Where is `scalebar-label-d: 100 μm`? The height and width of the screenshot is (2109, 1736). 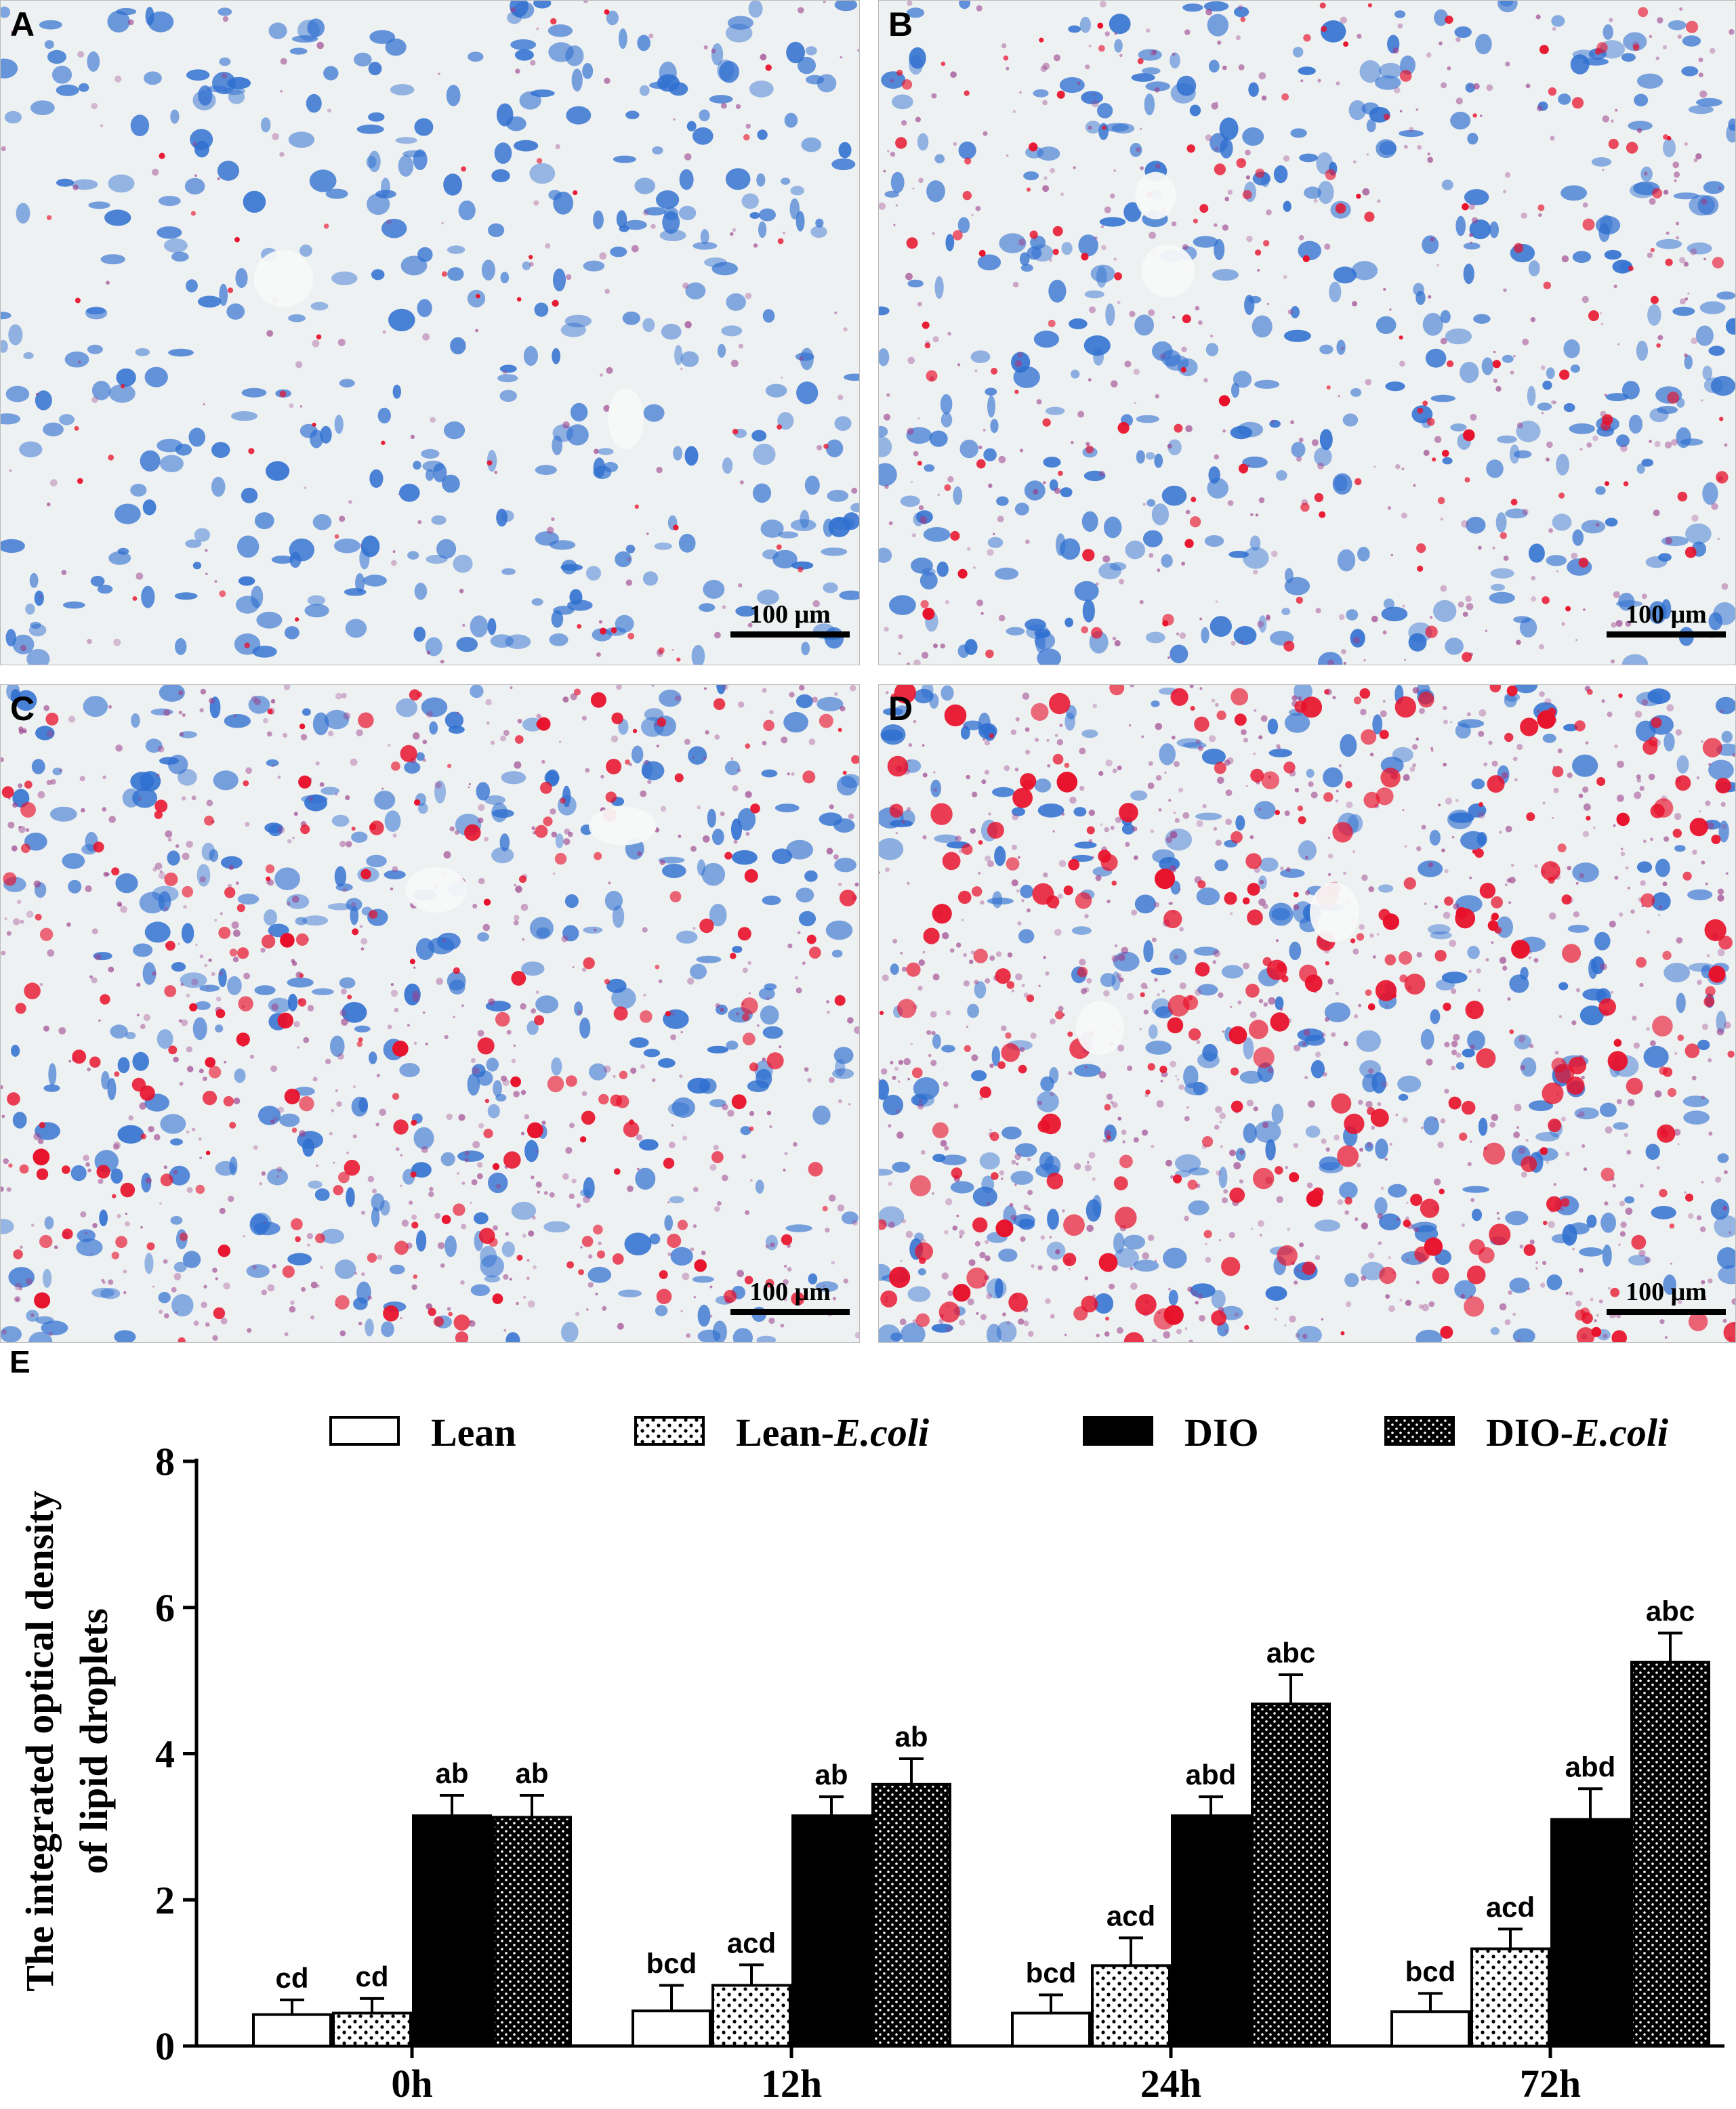 scalebar-label-d: 100 μm is located at coordinates (1666, 1292).